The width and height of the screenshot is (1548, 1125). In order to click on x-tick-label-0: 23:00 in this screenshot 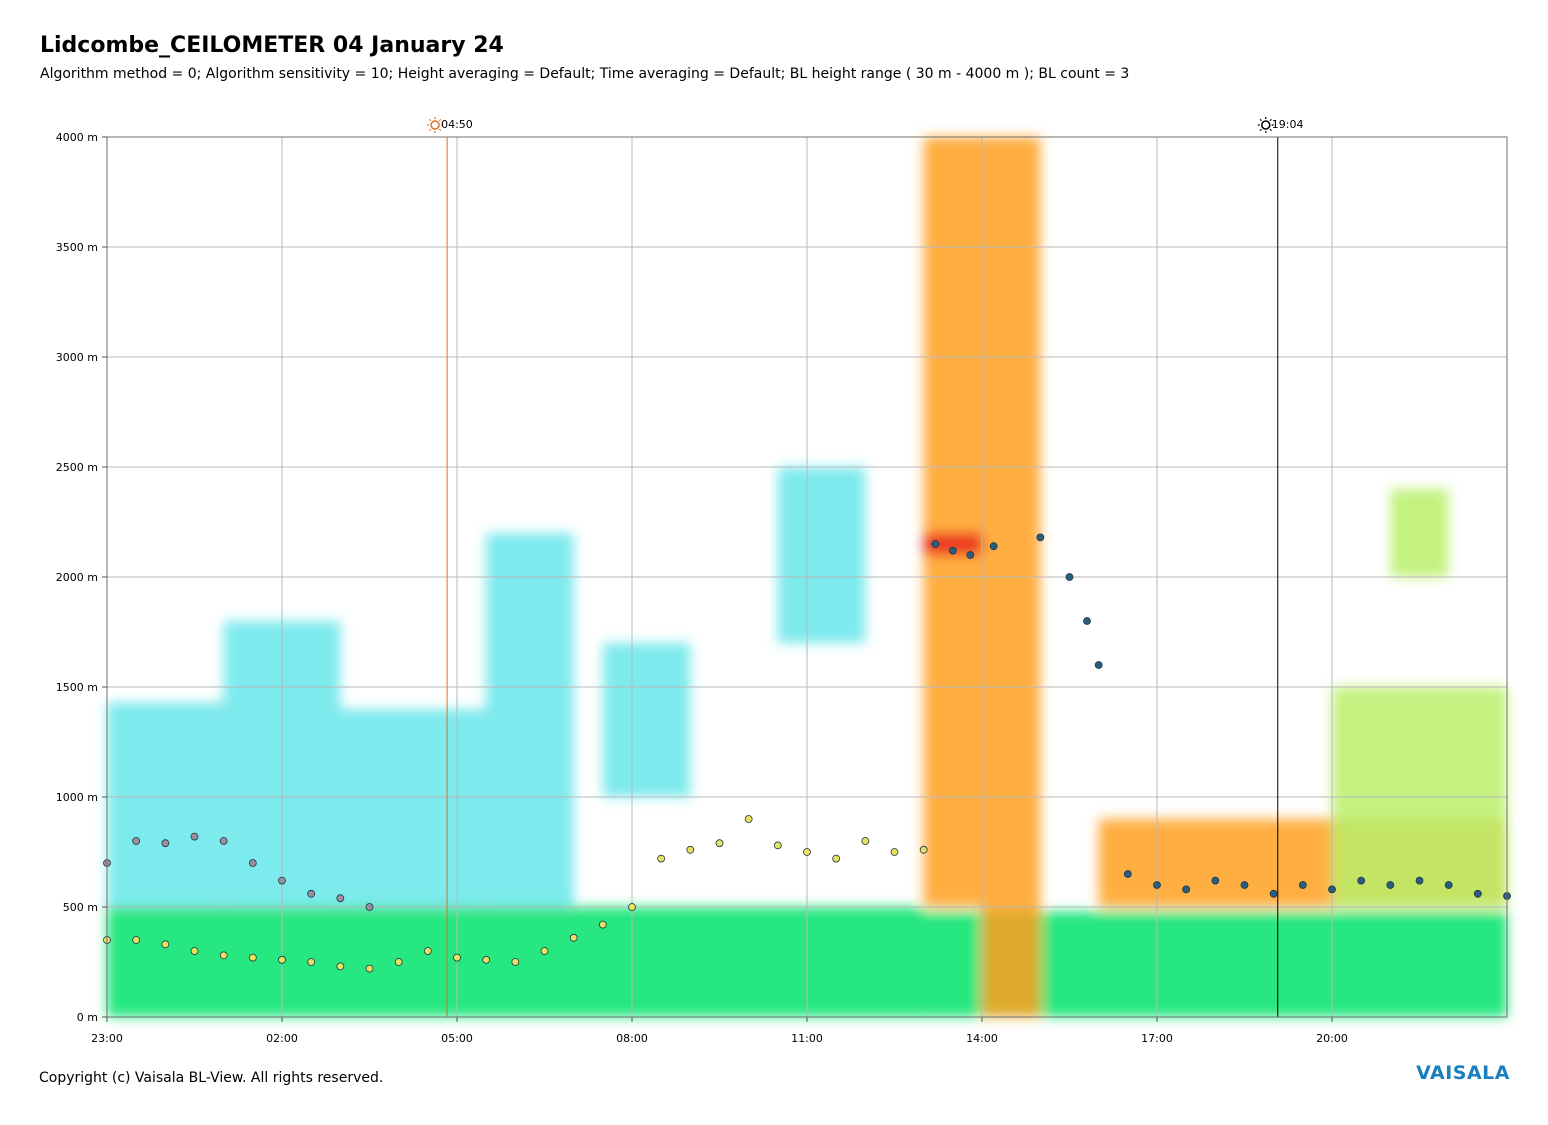, I will do `click(107, 1038)`.